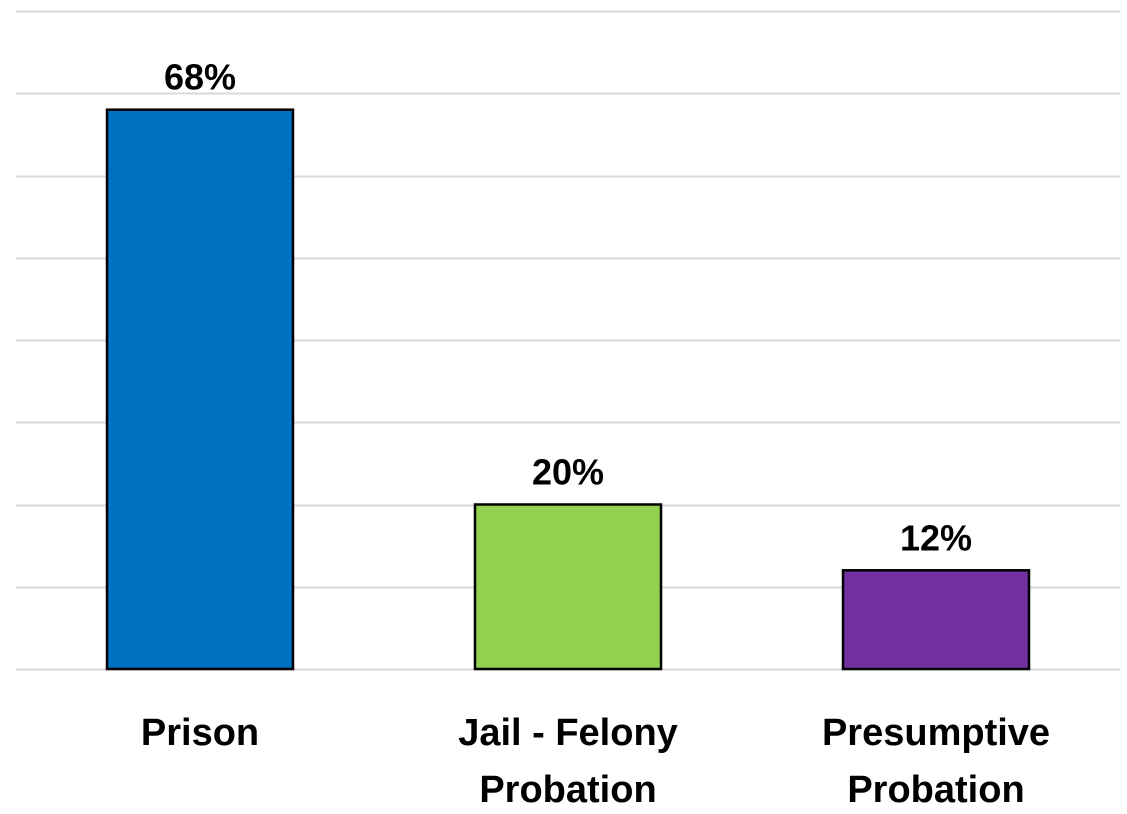 The image size is (1127, 814). What do you see at coordinates (936, 760) in the screenshot?
I see `category-label-3: Presumptive Probation` at bounding box center [936, 760].